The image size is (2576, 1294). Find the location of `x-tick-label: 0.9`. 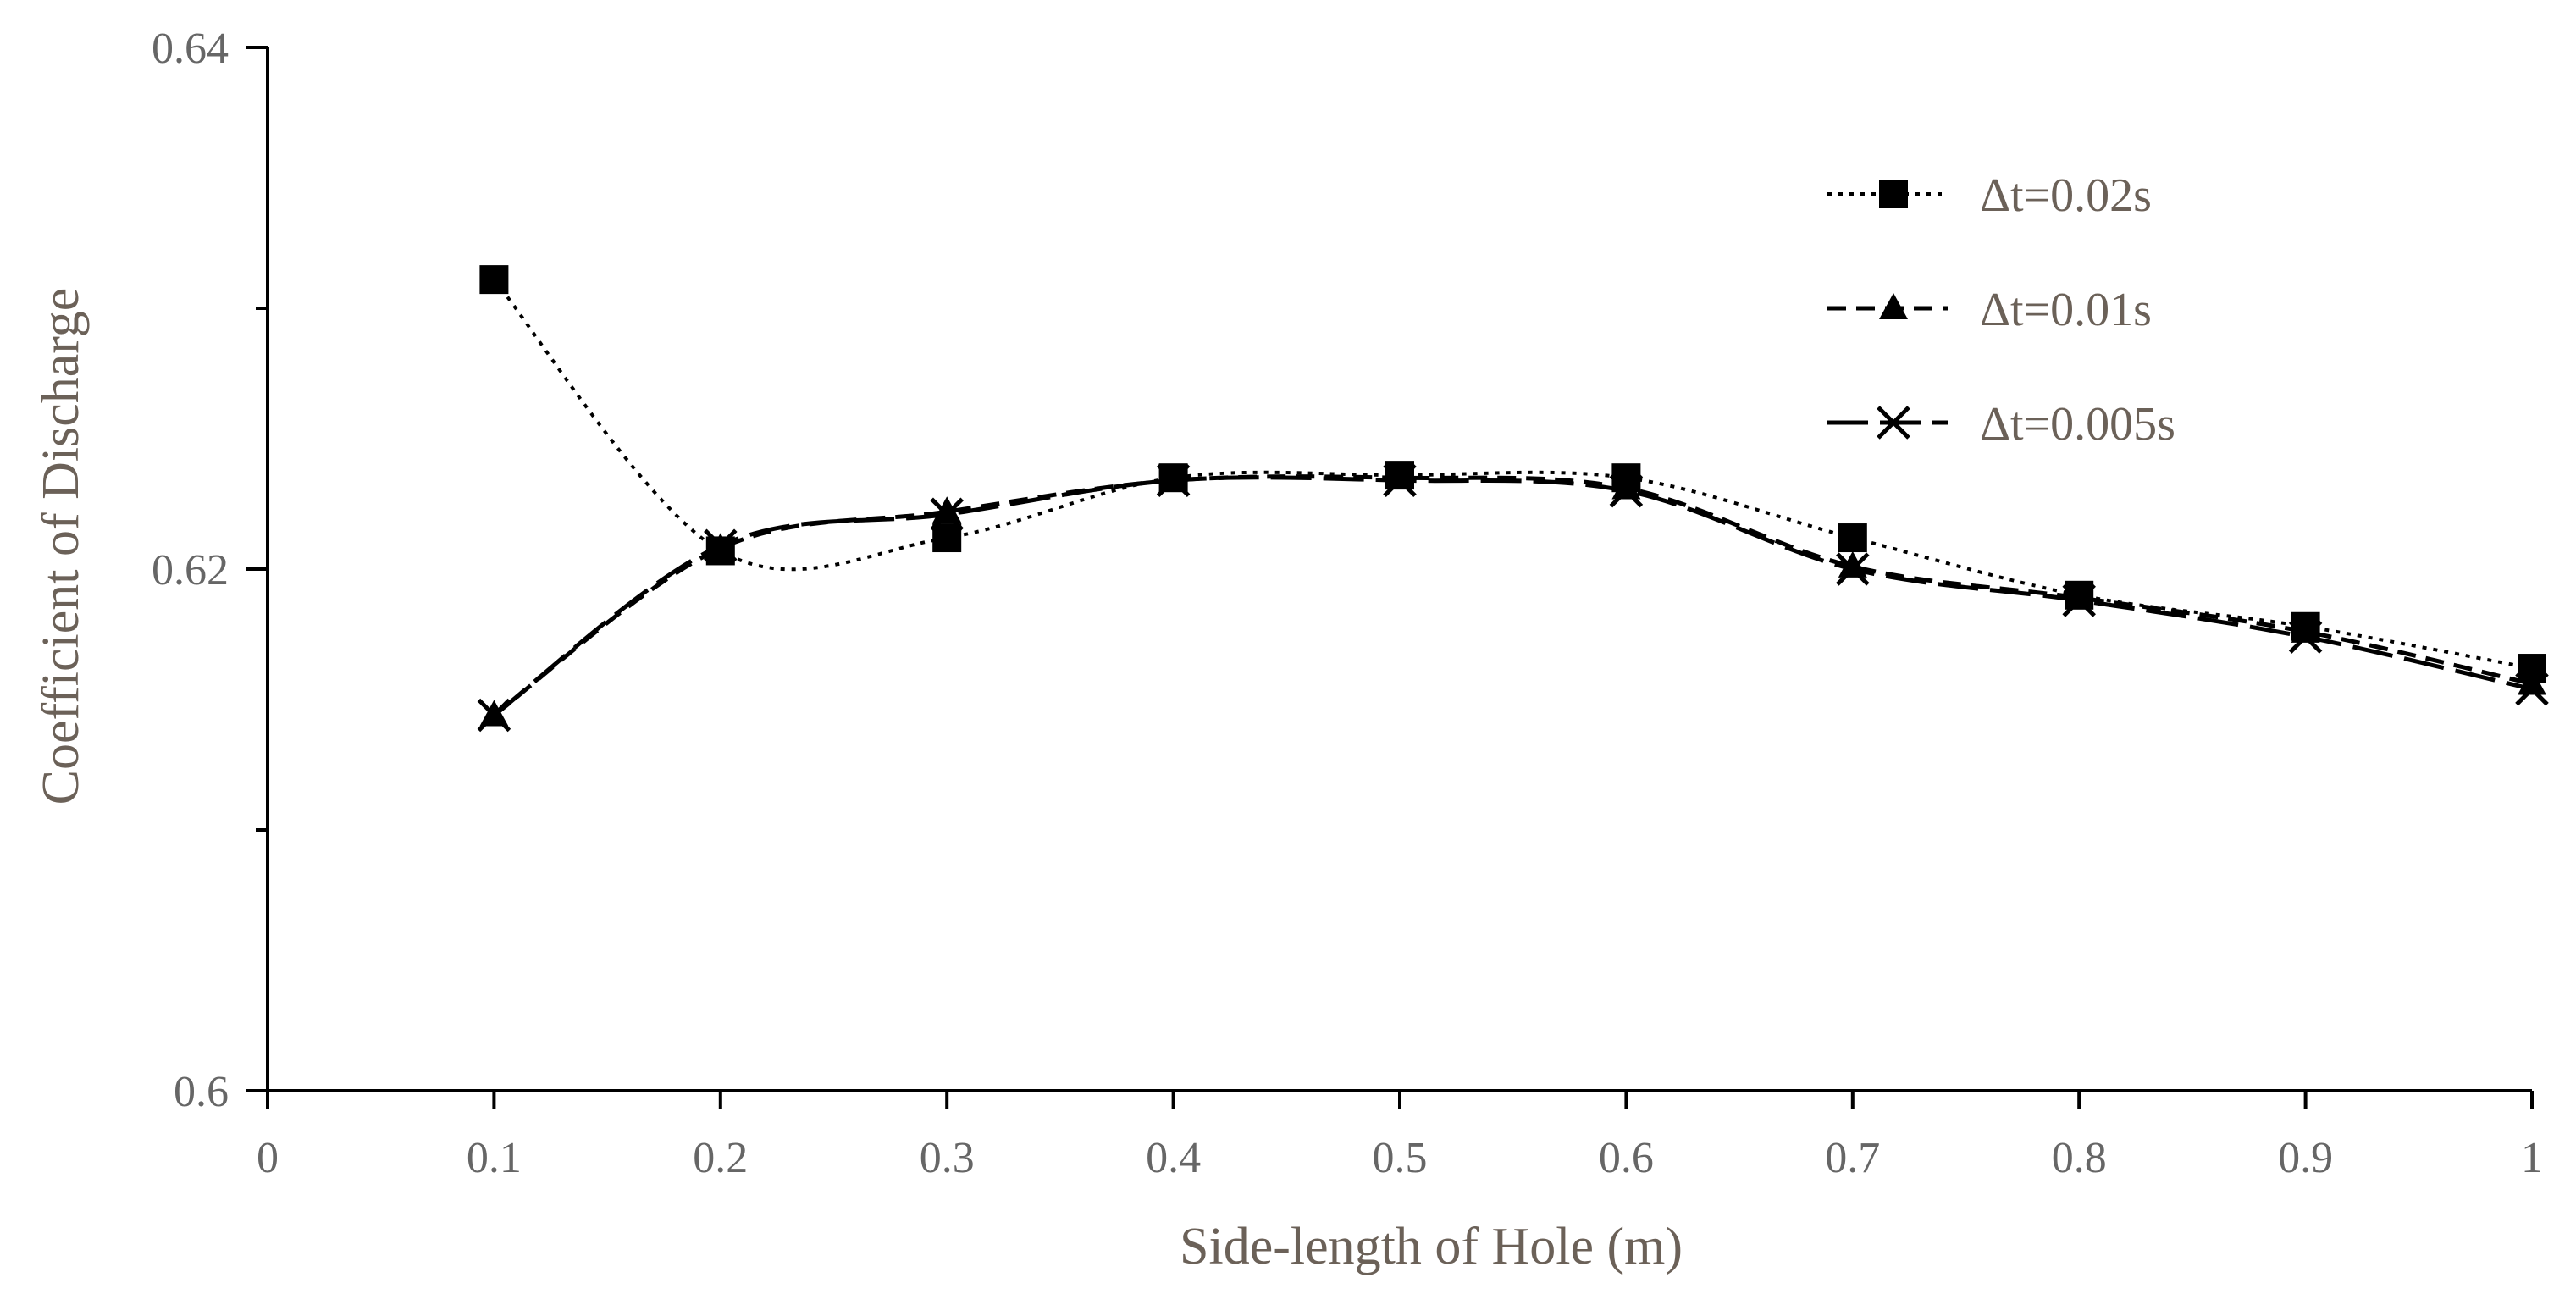

x-tick-label: 0.9 is located at coordinates (2305, 1158).